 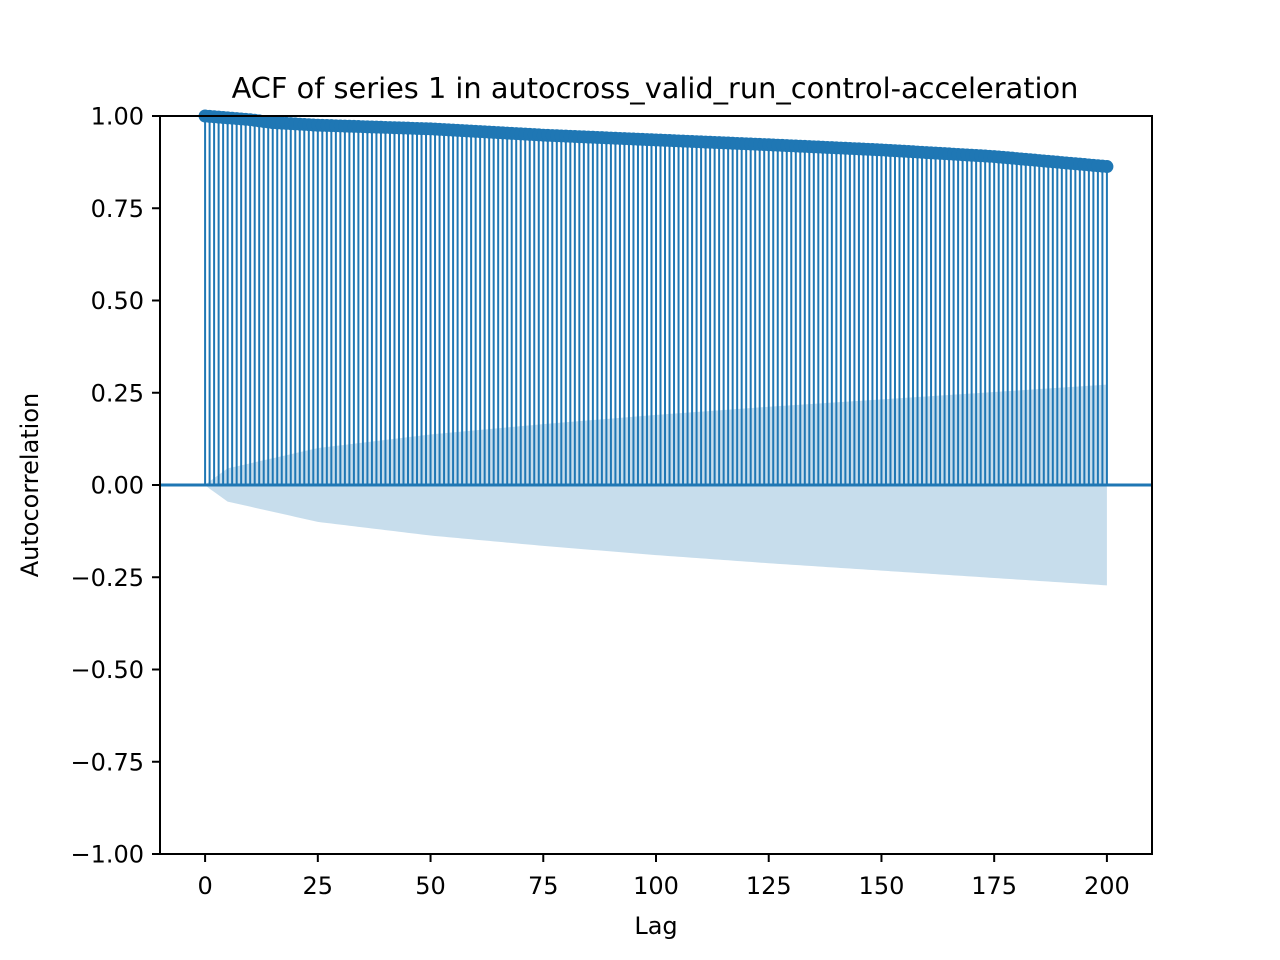 What do you see at coordinates (107, 762) in the screenshot?
I see `y-tick-label-1: −0.75` at bounding box center [107, 762].